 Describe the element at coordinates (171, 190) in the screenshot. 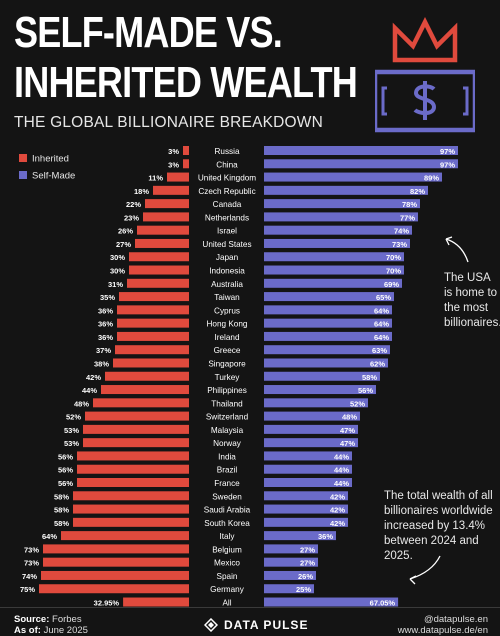

I see `bar-inherited-czech-republic` at that location.